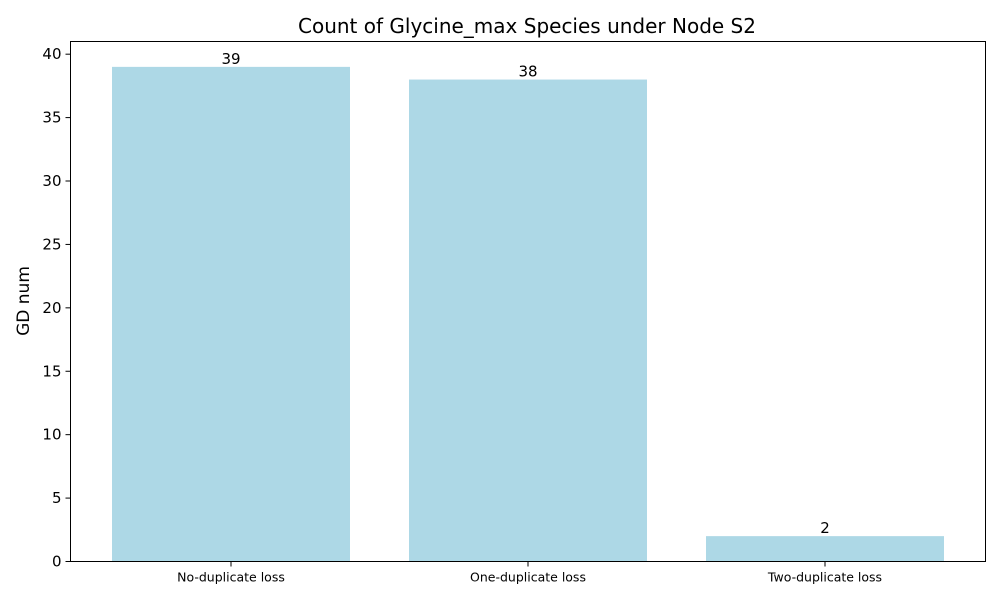 This screenshot has height=600, width=1000. I want to click on y-tick-label: 30, so click(51, 181).